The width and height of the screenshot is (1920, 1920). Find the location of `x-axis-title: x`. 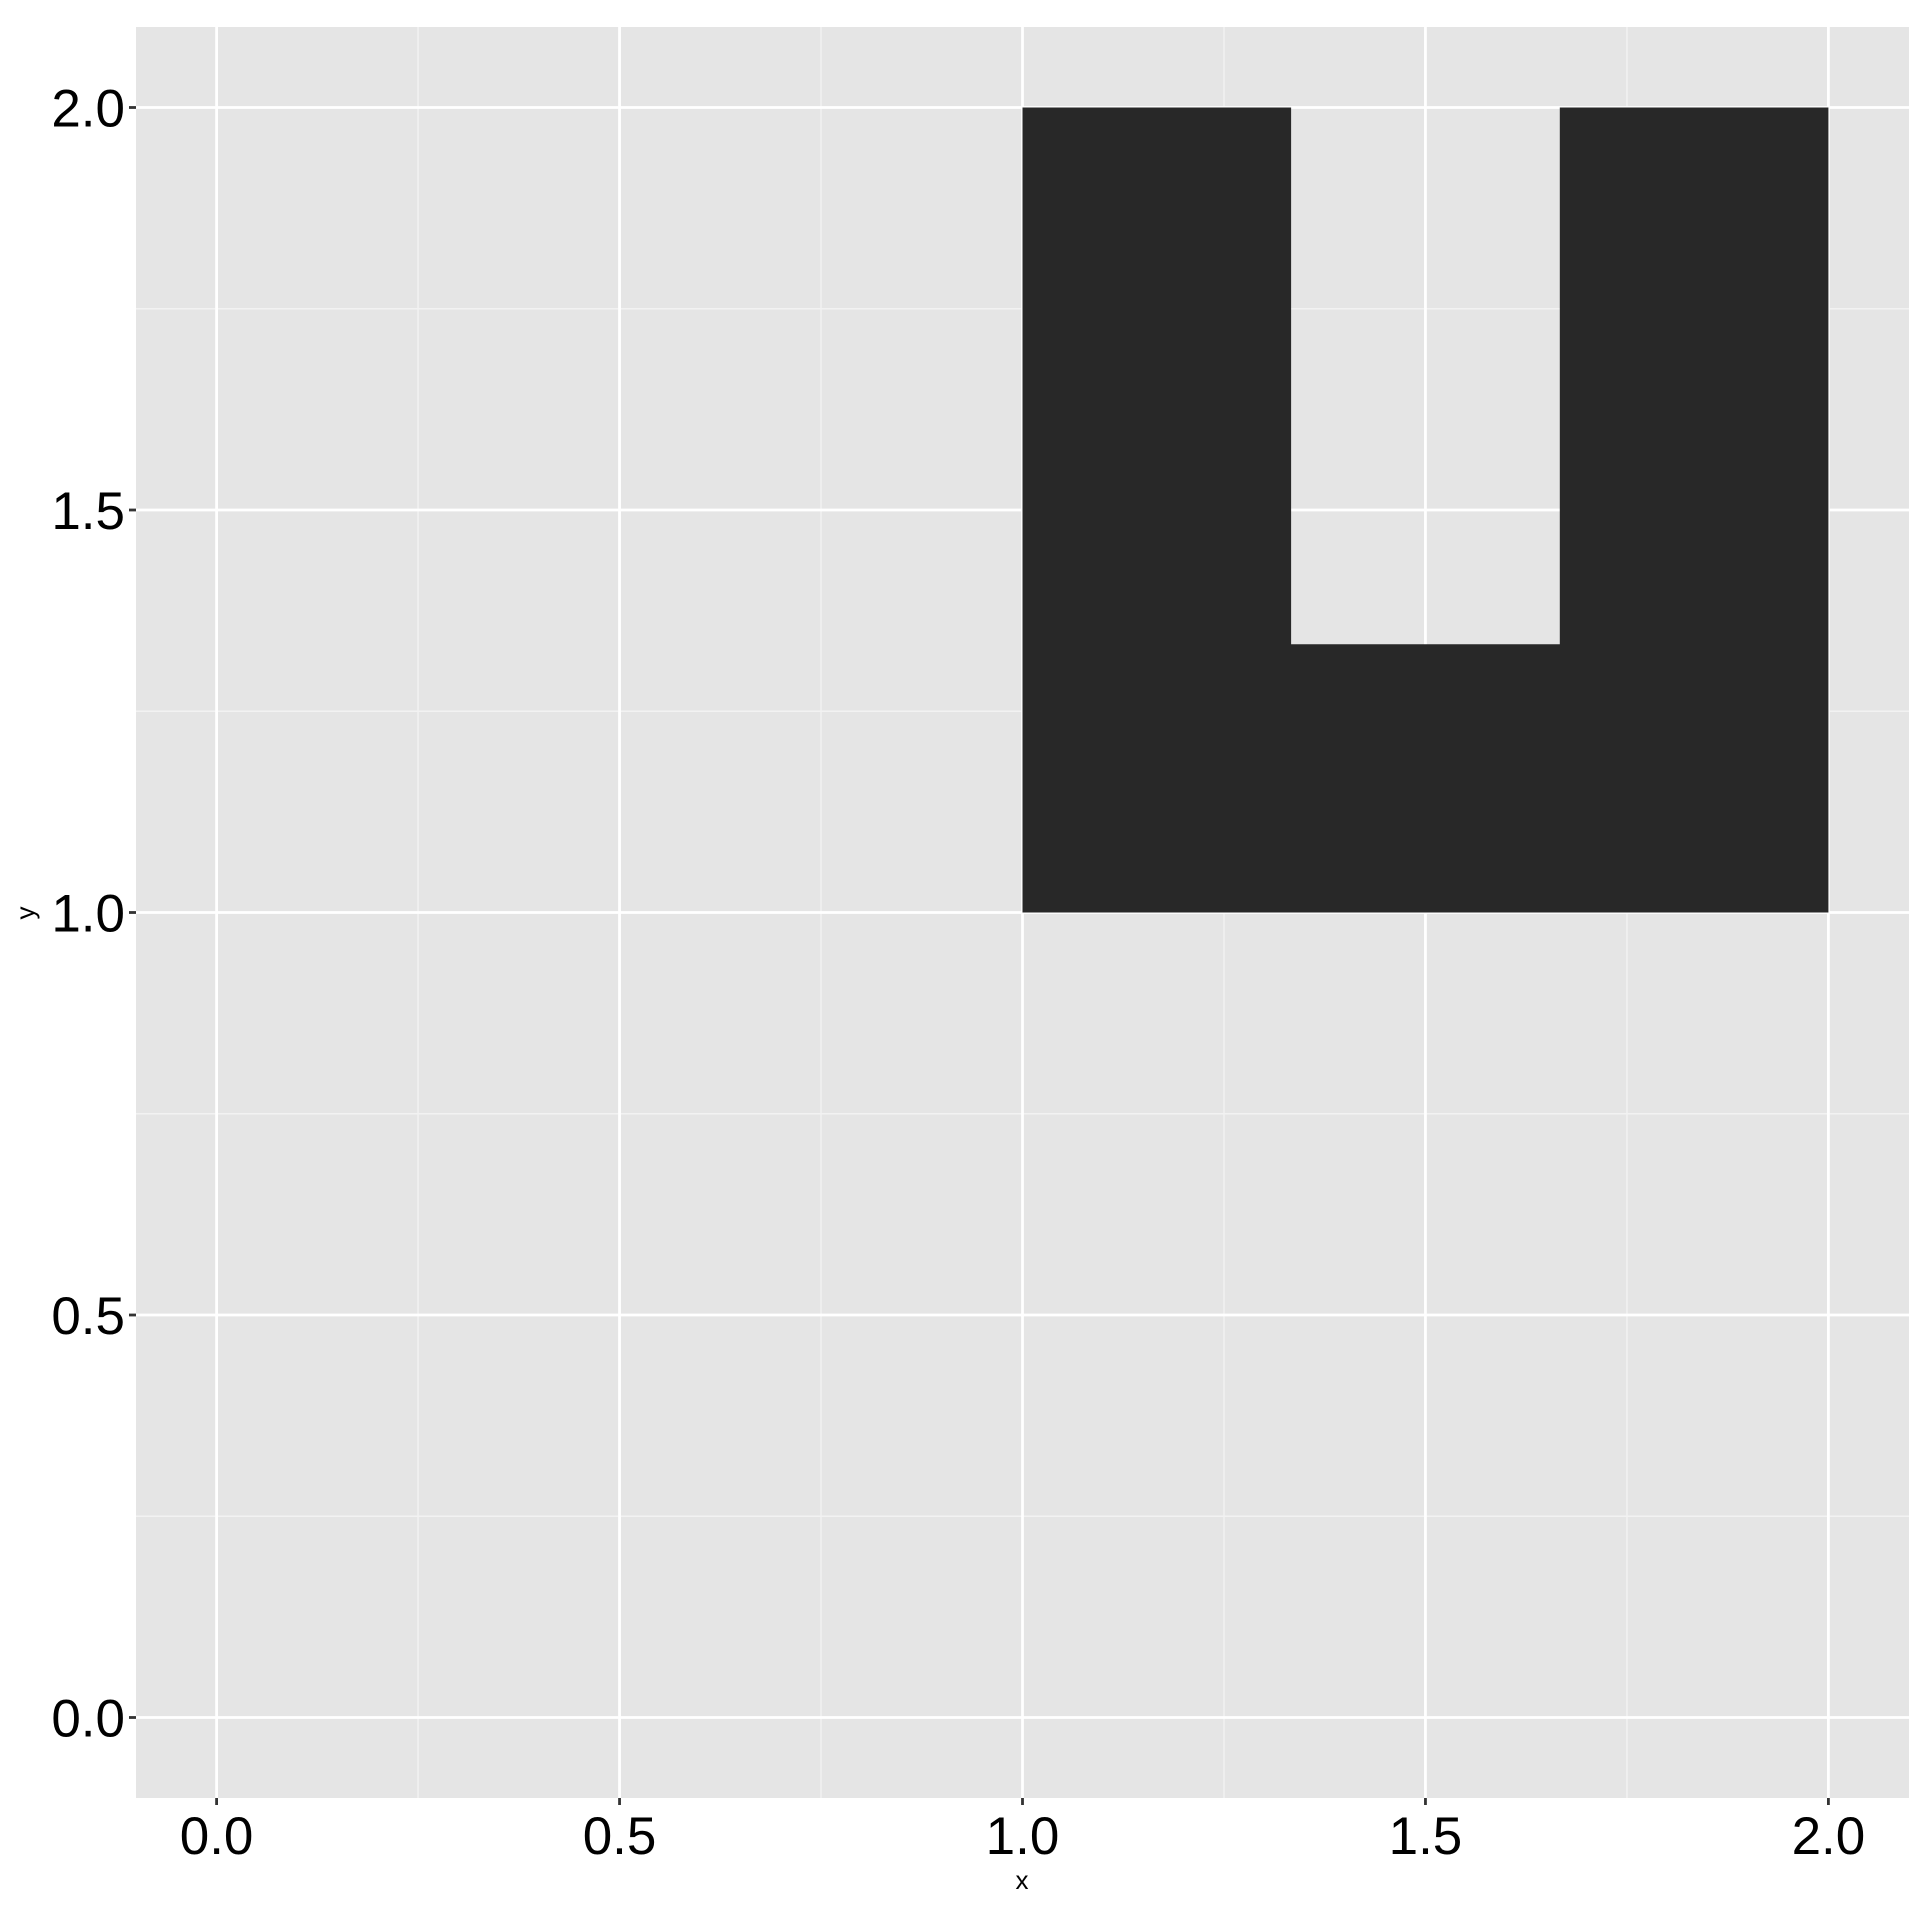

x-axis-title: x is located at coordinates (1022, 1880).